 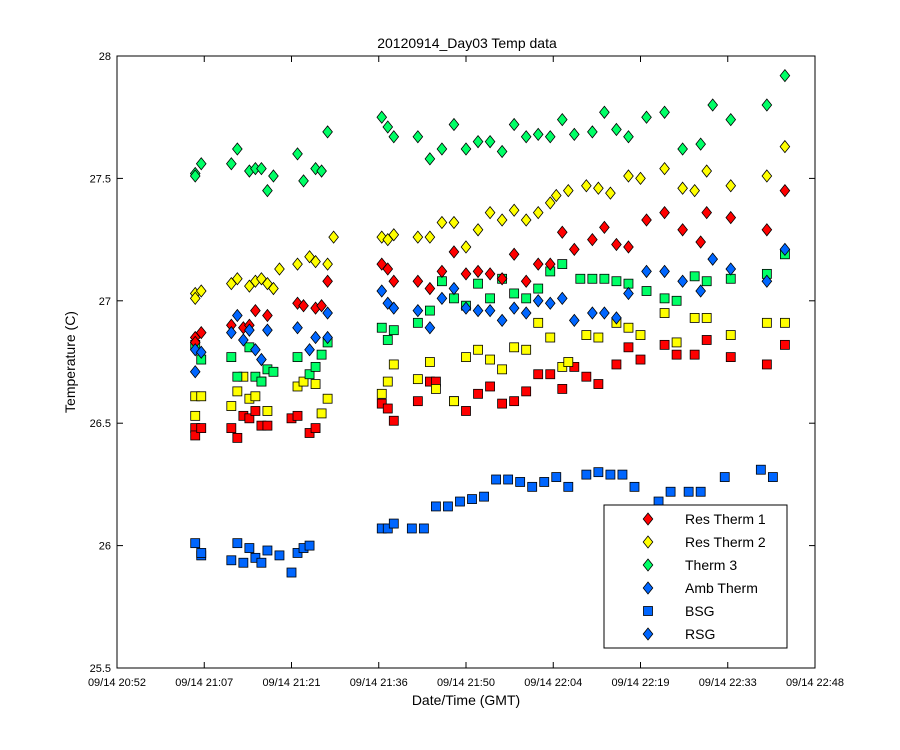 What do you see at coordinates (725, 542) in the screenshot?
I see `legend-label: Res Therm 2` at bounding box center [725, 542].